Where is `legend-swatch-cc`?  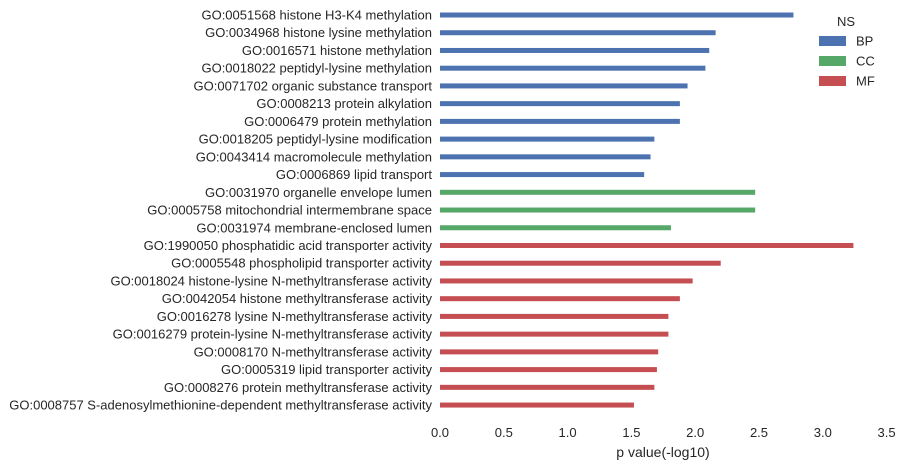
legend-swatch-cc is located at coordinates (832, 61).